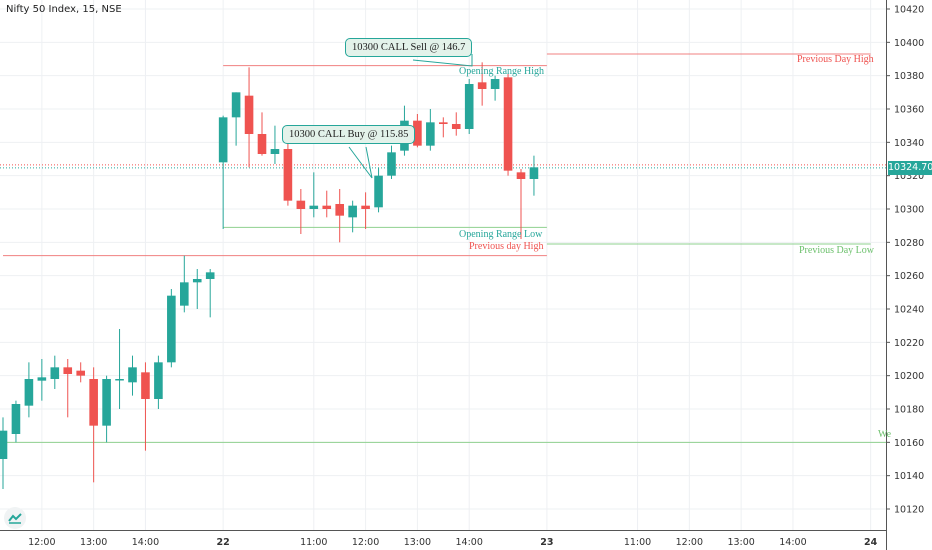 This screenshot has width=932, height=550. What do you see at coordinates (910, 168) in the screenshot?
I see `current-price-tag: 10324.70` at bounding box center [910, 168].